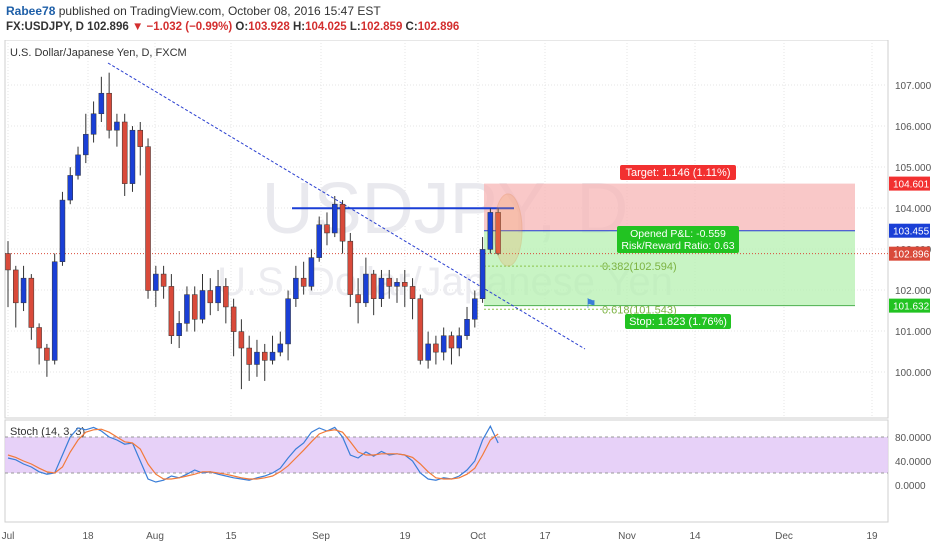 The image size is (932, 550). What do you see at coordinates (669, 207) in the screenshot?
I see `target-zone` at bounding box center [669, 207].